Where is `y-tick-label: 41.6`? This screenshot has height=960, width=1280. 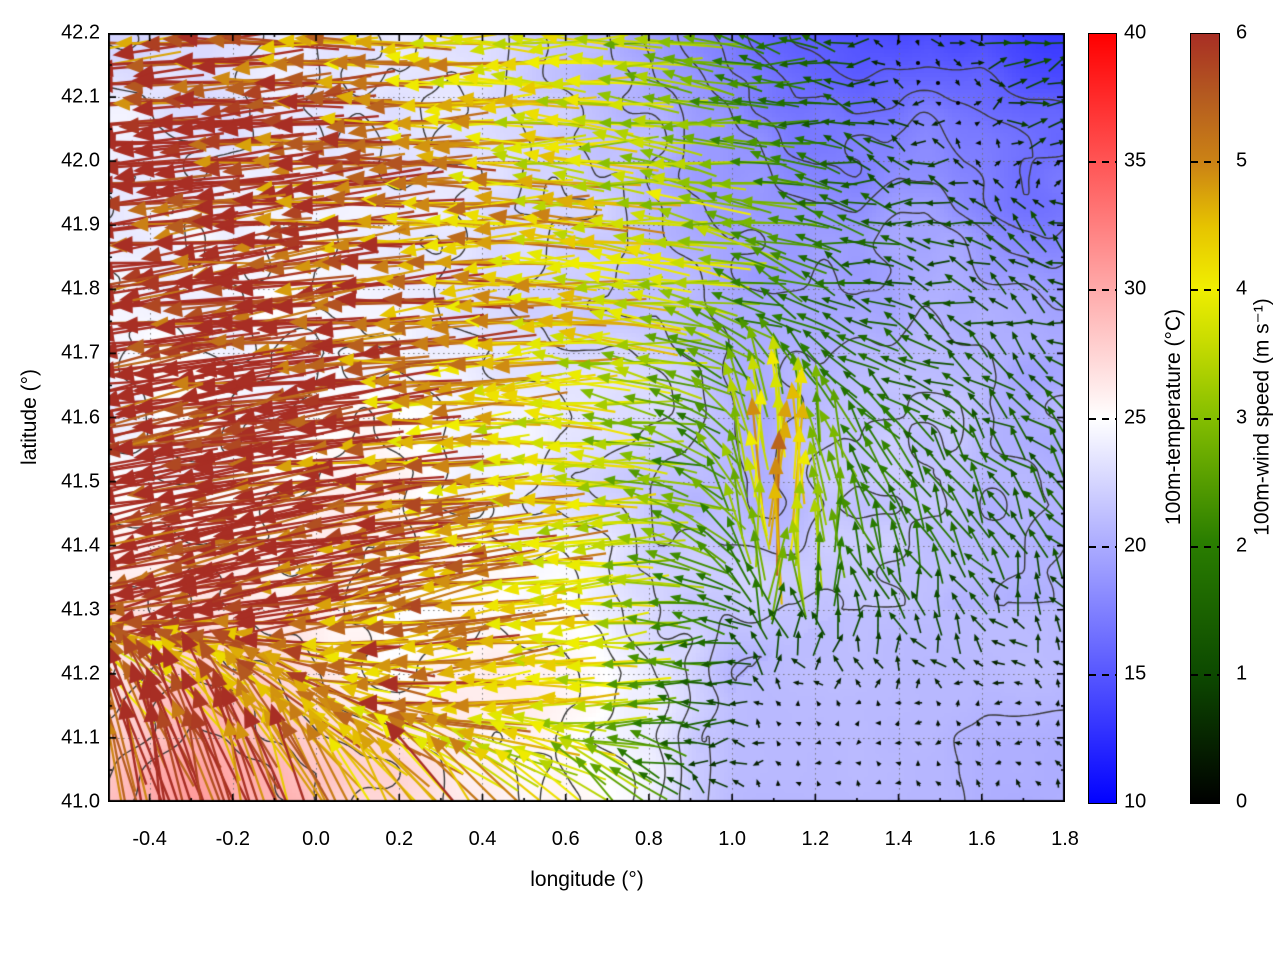 y-tick-label: 41.6 is located at coordinates (80, 417).